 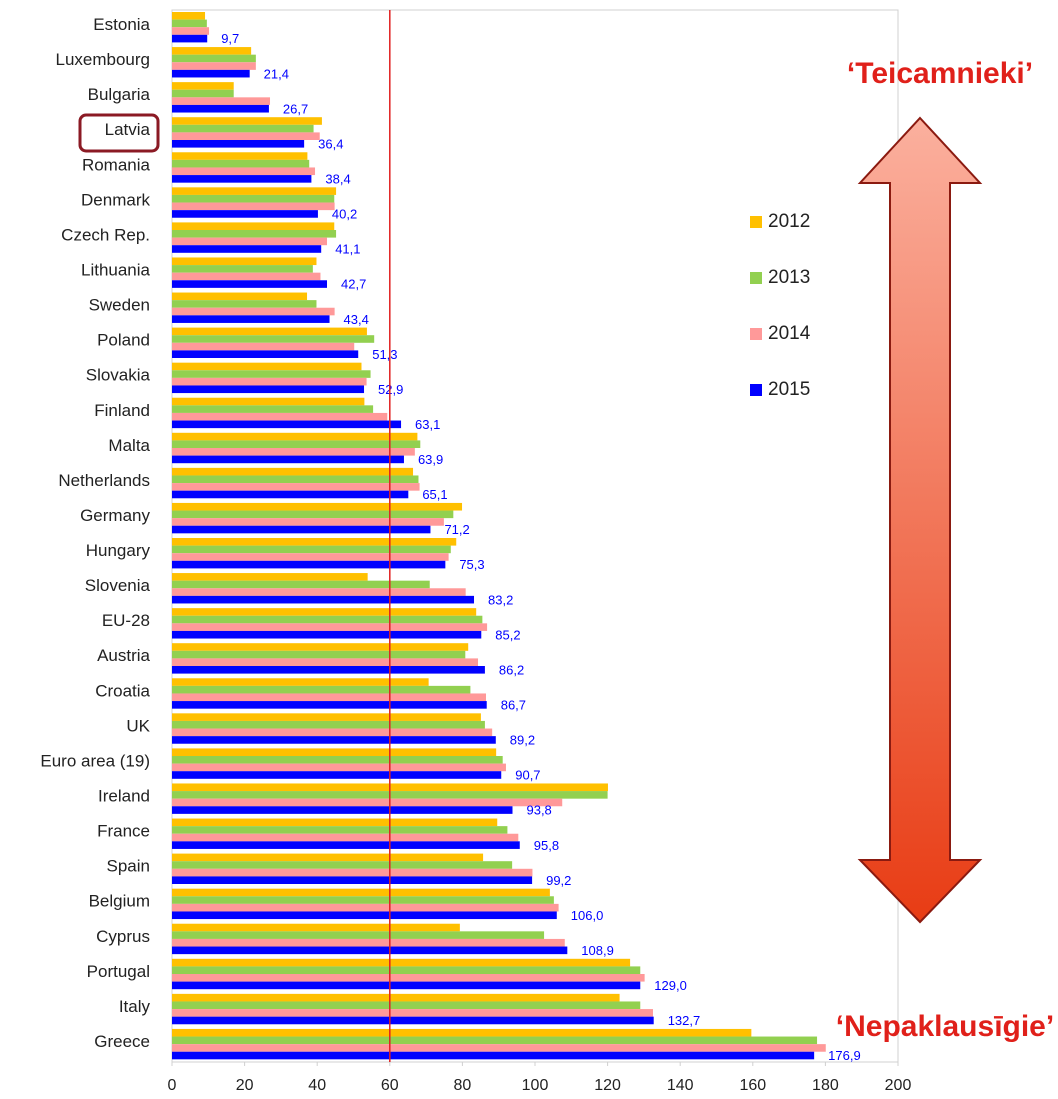 I want to click on data-label: 36,4, so click(x=330, y=143).